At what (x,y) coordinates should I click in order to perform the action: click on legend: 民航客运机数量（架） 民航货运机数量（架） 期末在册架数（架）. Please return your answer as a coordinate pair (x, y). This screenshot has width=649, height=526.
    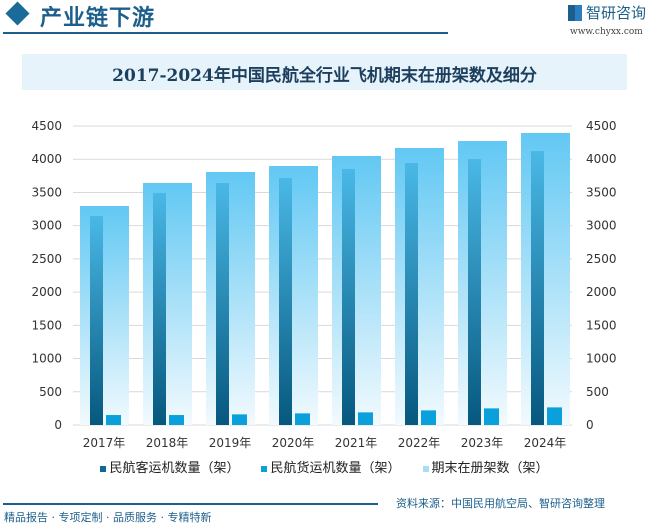
    Looking at the image, I should click on (324, 466).